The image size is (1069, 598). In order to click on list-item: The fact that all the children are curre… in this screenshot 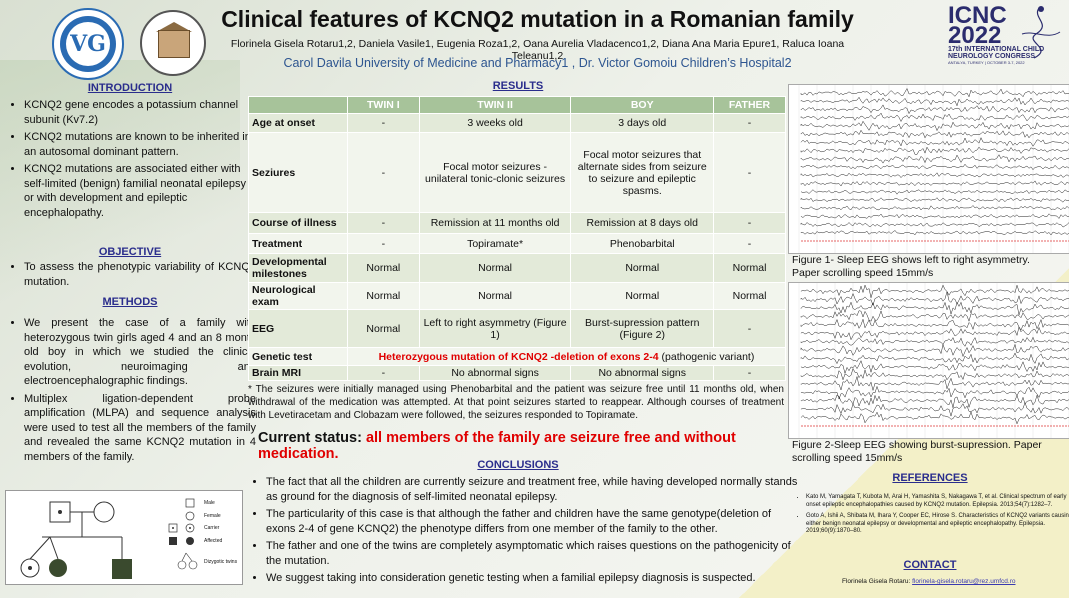, I will do `click(533, 489)`.